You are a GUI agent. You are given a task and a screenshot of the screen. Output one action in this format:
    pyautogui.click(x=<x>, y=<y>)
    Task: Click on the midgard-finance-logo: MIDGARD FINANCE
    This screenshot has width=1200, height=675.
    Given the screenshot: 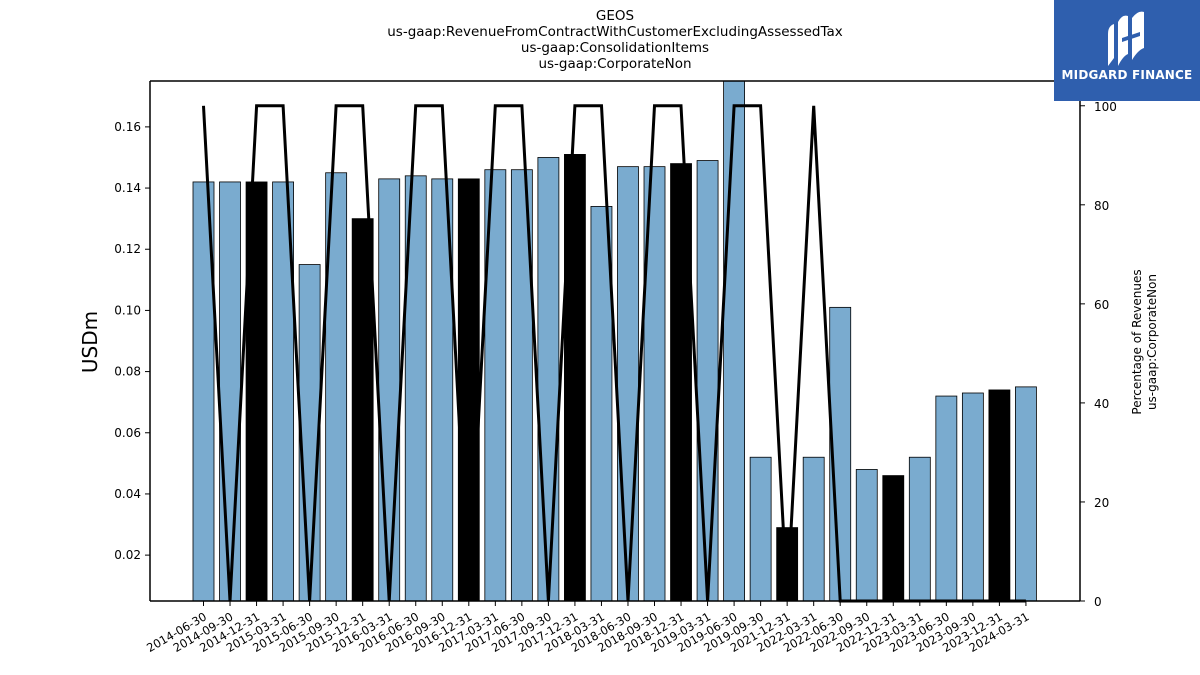 What is the action you would take?
    pyautogui.click(x=1127, y=50)
    